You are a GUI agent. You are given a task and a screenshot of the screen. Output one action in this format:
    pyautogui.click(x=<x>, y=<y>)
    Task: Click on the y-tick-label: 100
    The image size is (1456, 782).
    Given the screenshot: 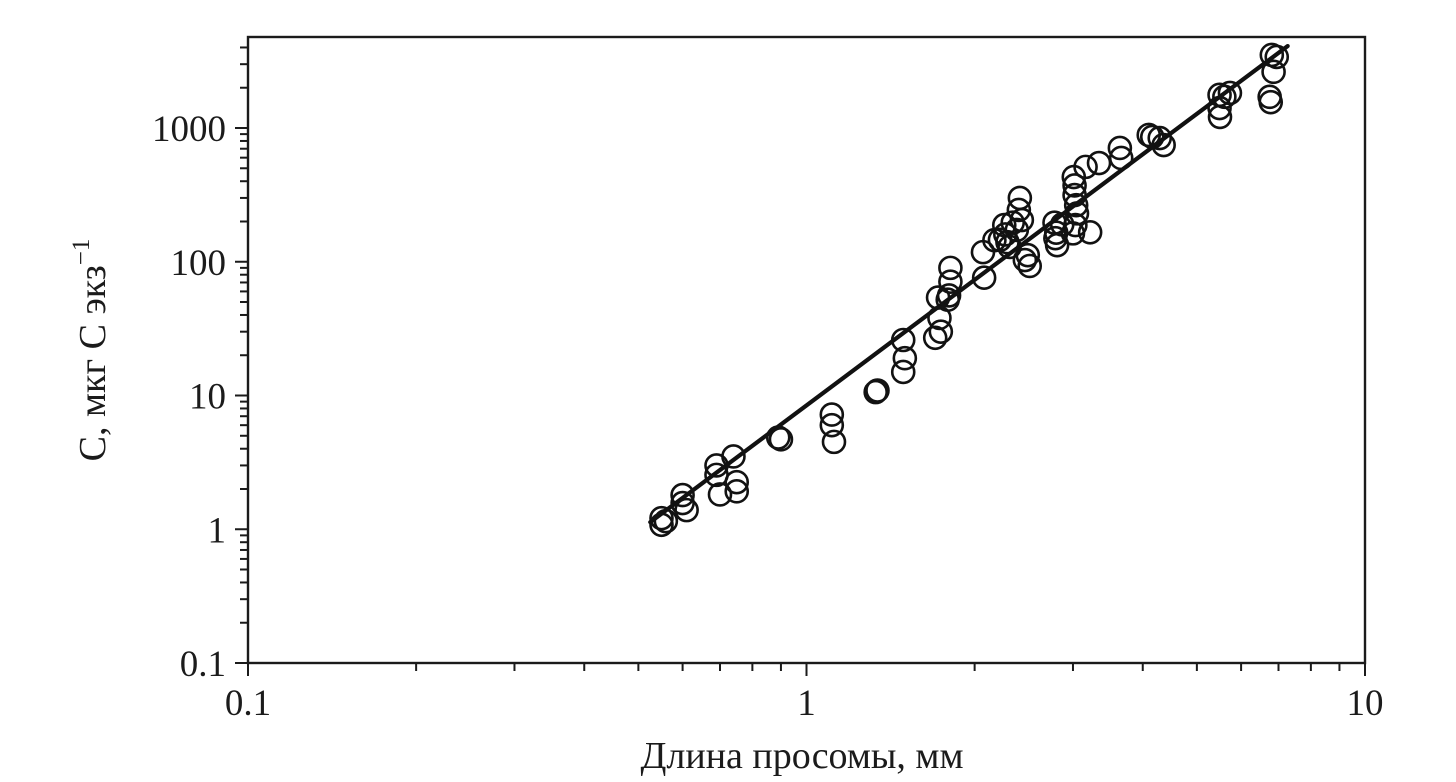 What is the action you would take?
    pyautogui.click(x=199, y=263)
    